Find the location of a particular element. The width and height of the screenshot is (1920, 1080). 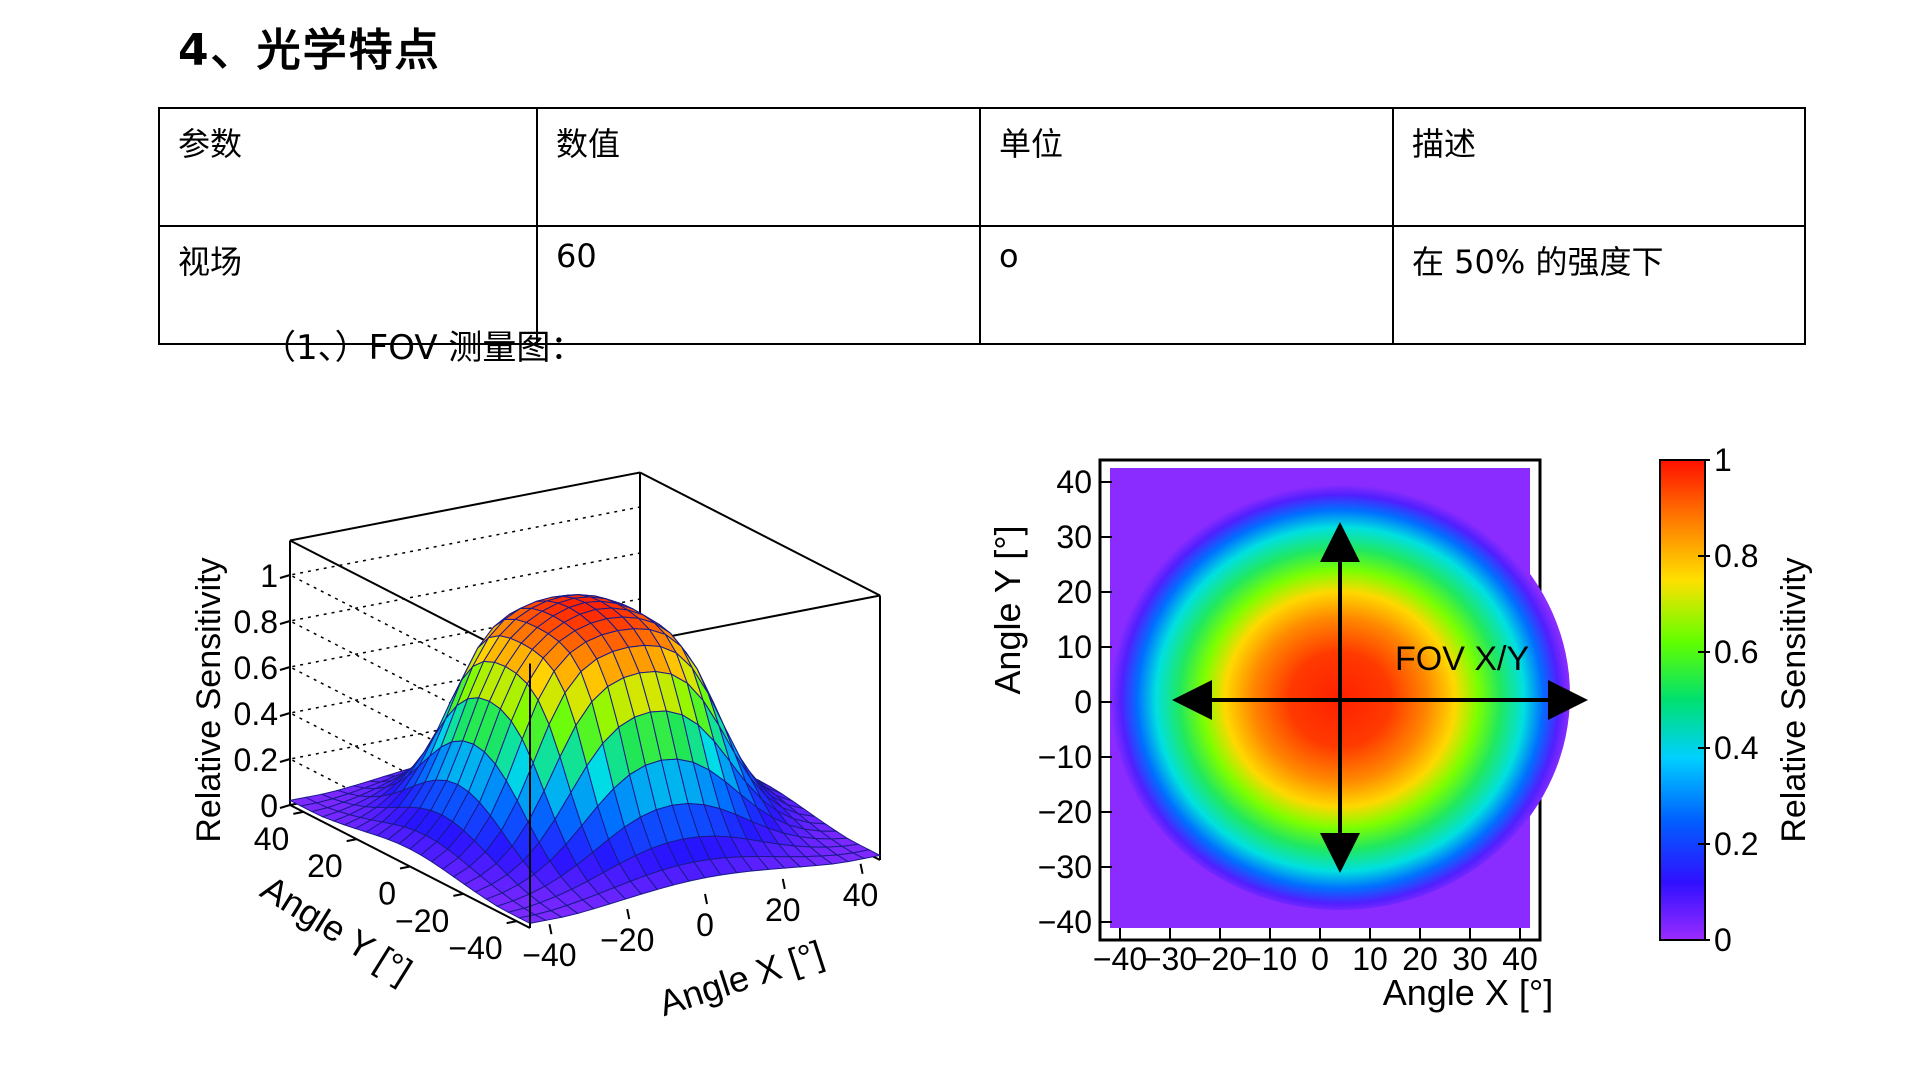

section-title: 4、光学特点 is located at coordinates (309, 50).